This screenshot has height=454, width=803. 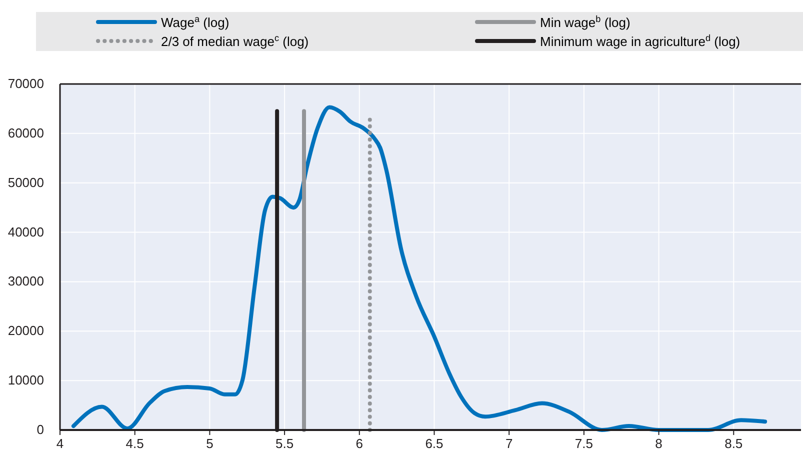 What do you see at coordinates (583, 443) in the screenshot?
I see `x-tick-label: 7.5` at bounding box center [583, 443].